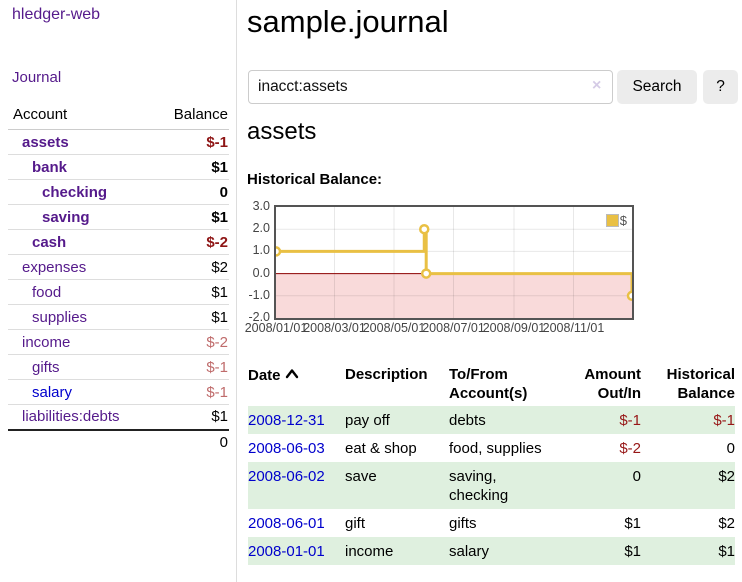 The width and height of the screenshot is (742, 582). I want to click on y-axis-tick-label: 1.0, so click(261, 250).